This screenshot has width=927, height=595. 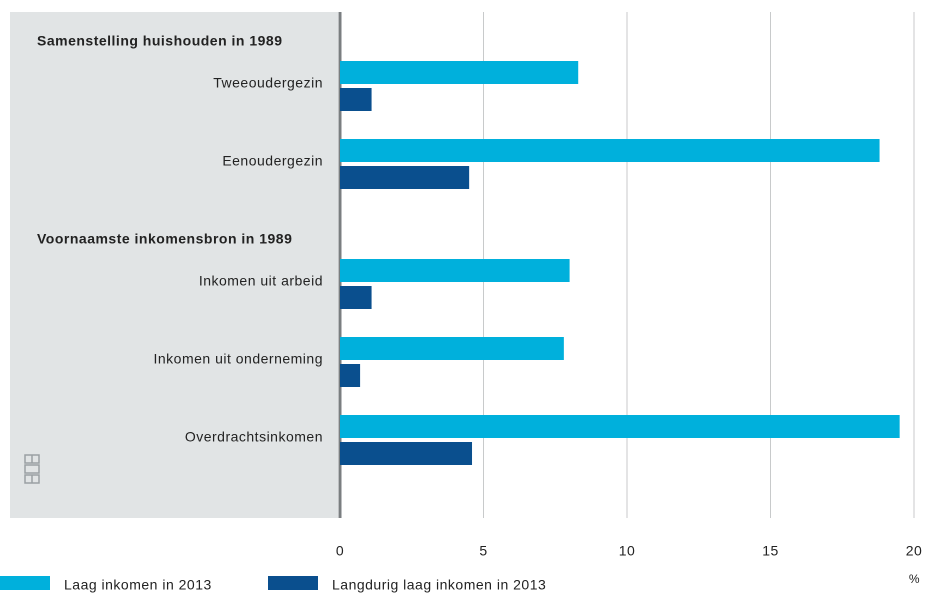 I want to click on x-axis-label: %, so click(x=914, y=579).